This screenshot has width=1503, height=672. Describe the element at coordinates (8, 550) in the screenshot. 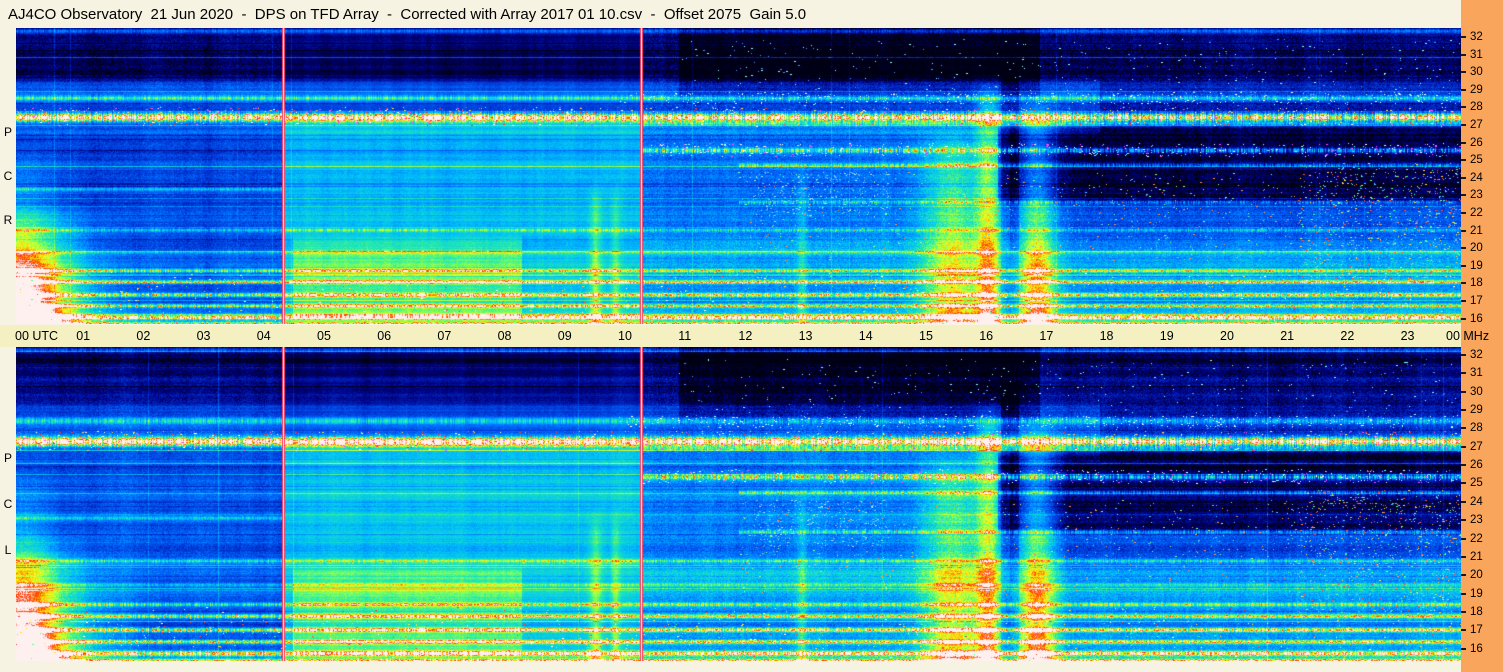

I see `polarization-letter: L` at that location.